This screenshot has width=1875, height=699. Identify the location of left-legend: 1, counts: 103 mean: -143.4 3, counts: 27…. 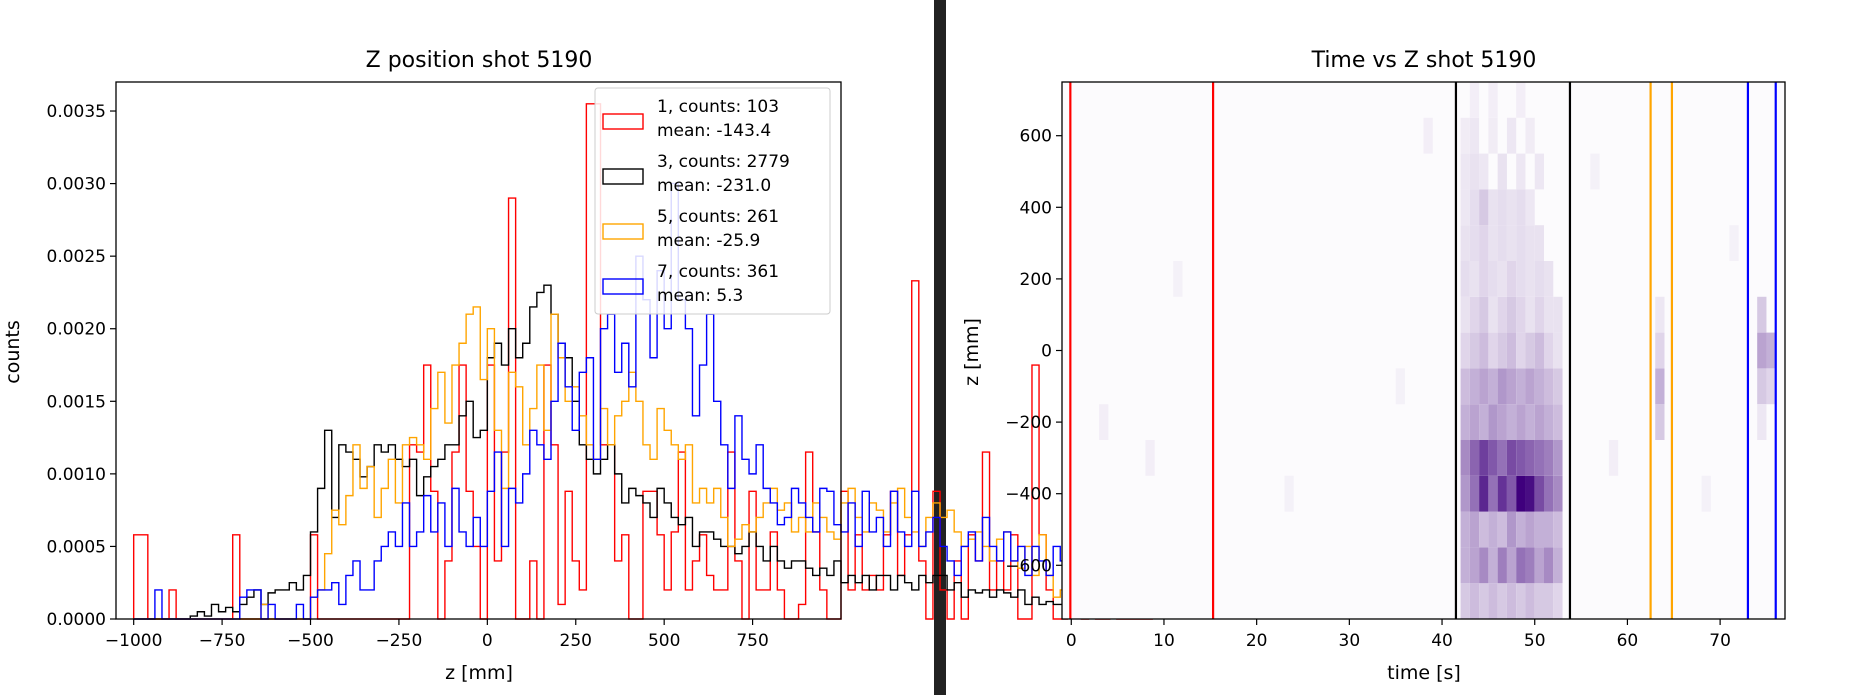
(712, 201).